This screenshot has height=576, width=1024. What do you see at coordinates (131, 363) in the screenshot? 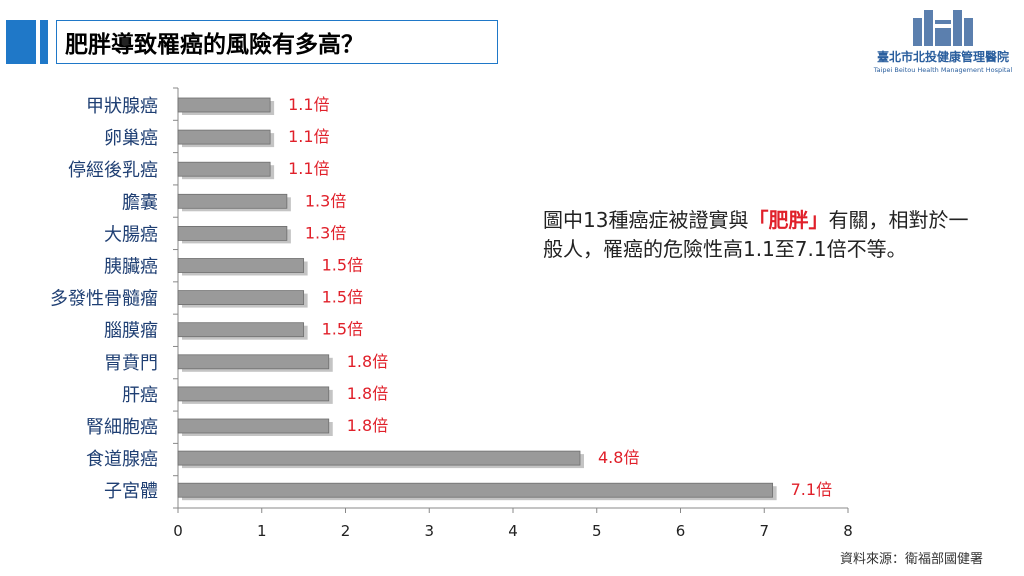
I see `category-label: 胃賁門` at bounding box center [131, 363].